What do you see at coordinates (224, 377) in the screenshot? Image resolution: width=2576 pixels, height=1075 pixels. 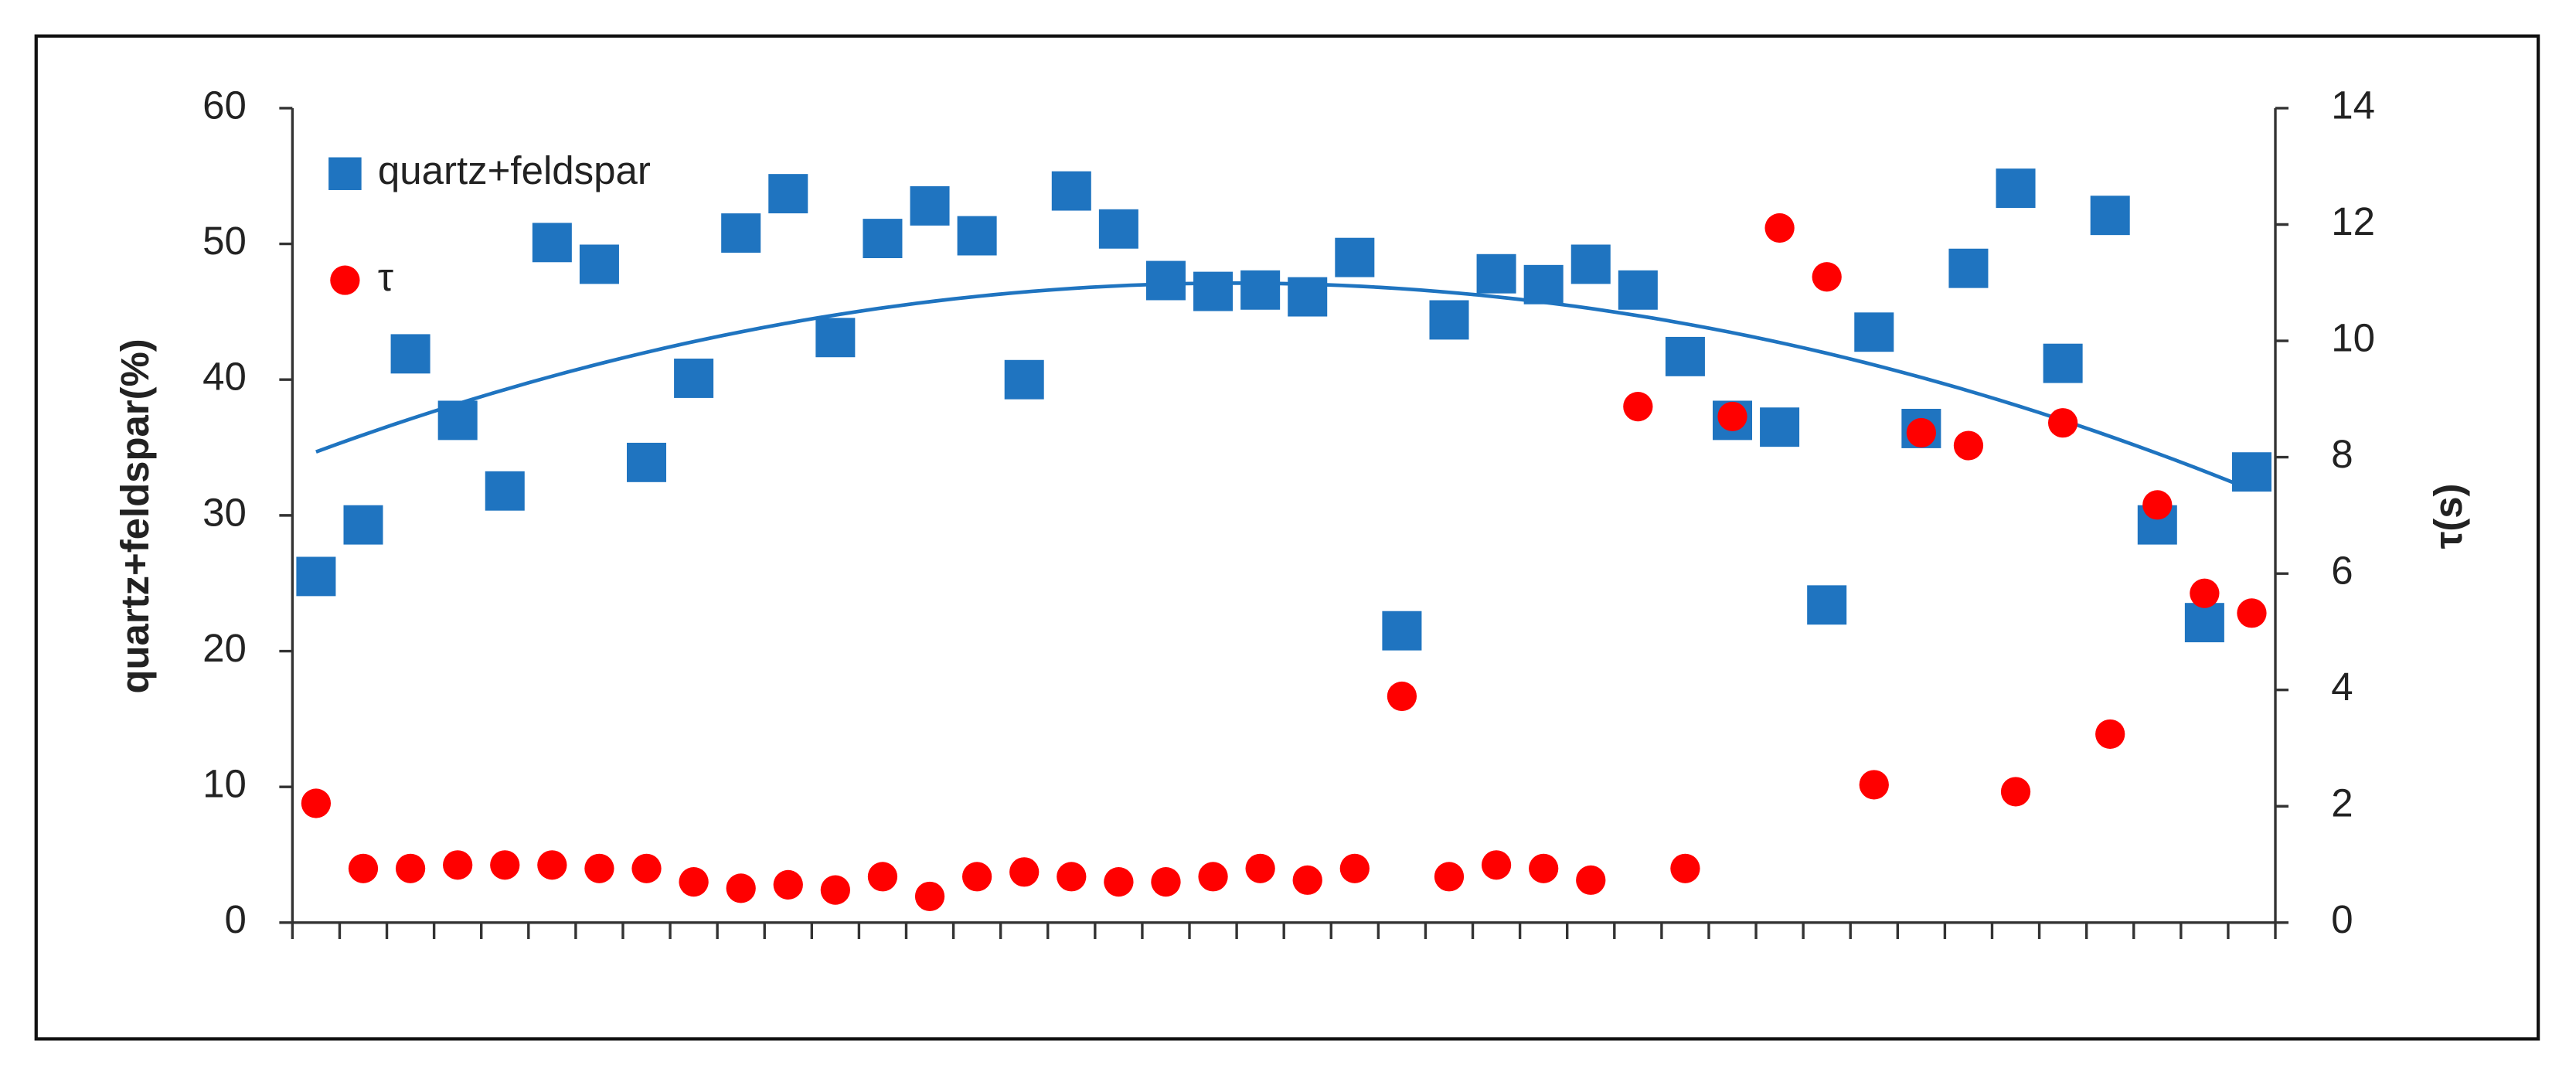 I see `y-tick-label: 40` at bounding box center [224, 377].